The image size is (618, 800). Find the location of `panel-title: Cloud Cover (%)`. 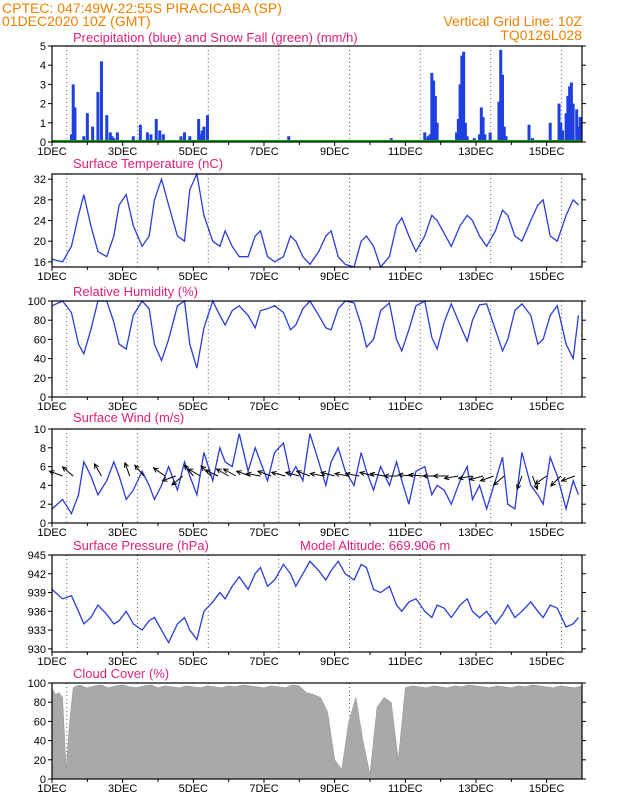

panel-title: Cloud Cover (%) is located at coordinates (121, 673).